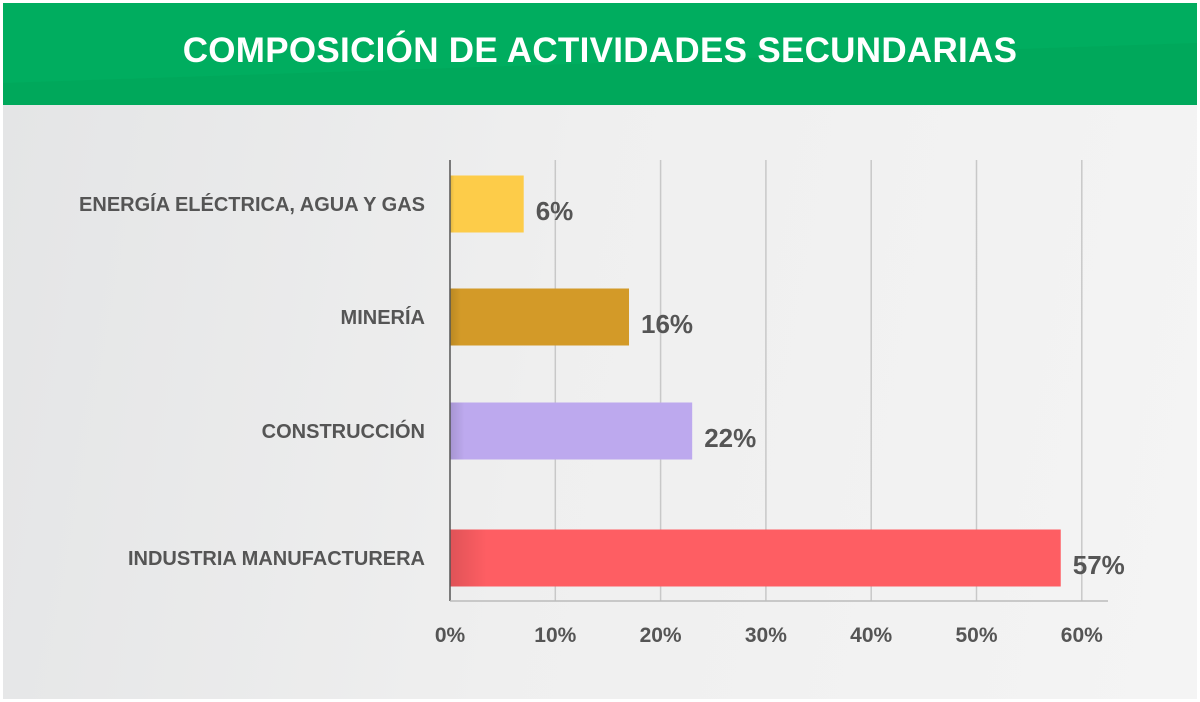 Image resolution: width=1200 pixels, height=702 pixels. What do you see at coordinates (383, 317) in the screenshot?
I see `category-label: MINERÍA` at bounding box center [383, 317].